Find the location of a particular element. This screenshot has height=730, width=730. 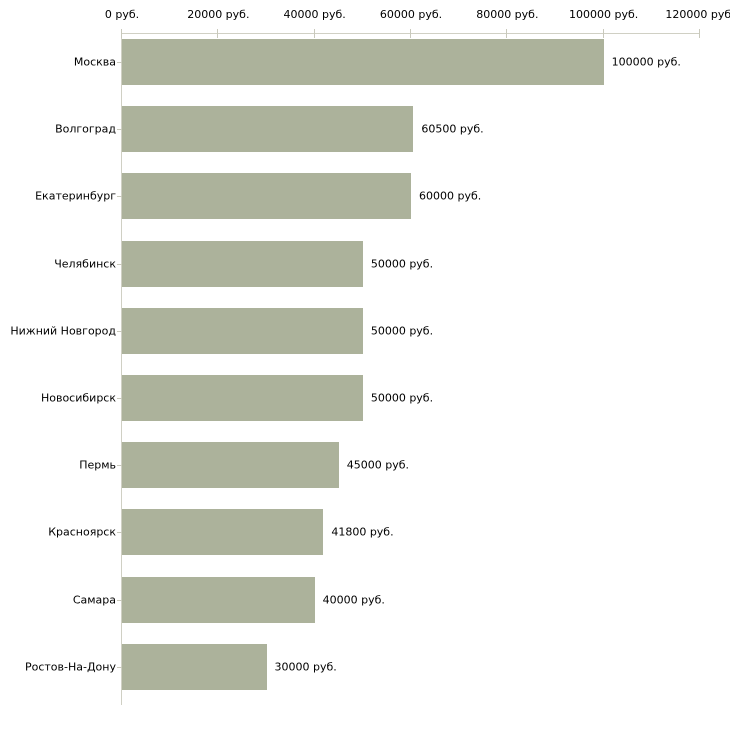

bar-row: Москва 100000 руб. is located at coordinates (387, 67).